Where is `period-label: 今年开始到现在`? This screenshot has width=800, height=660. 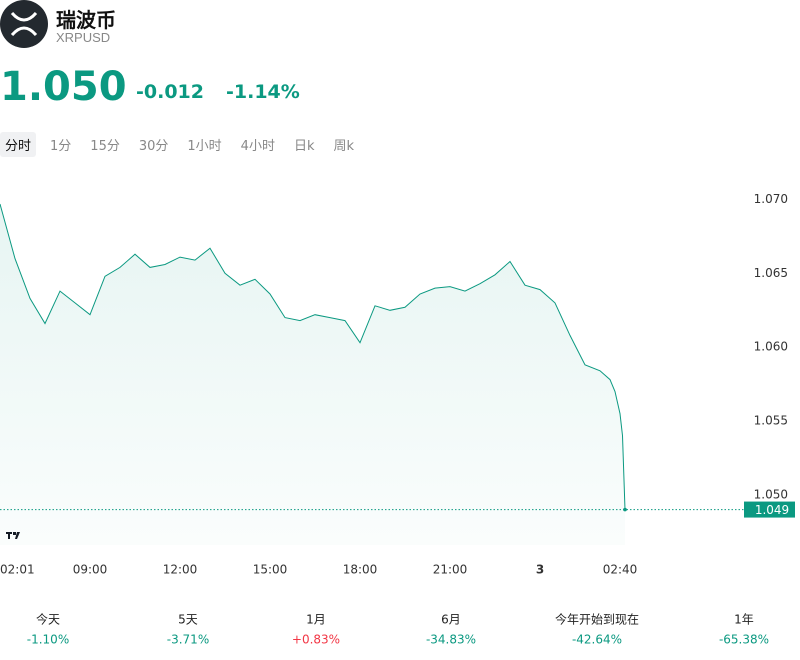 period-label: 今年开始到现在 is located at coordinates (597, 619).